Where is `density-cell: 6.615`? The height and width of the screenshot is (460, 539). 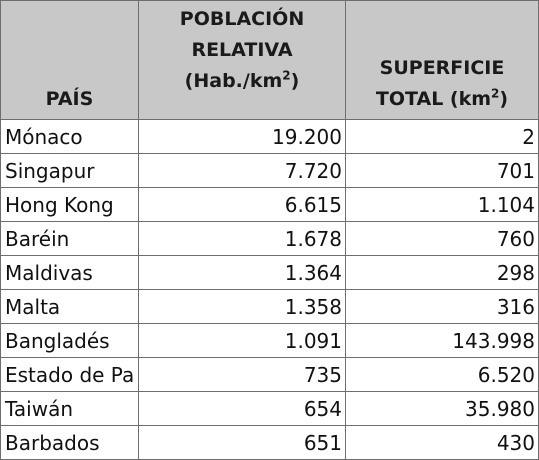
density-cell: 6.615 is located at coordinates (242, 204).